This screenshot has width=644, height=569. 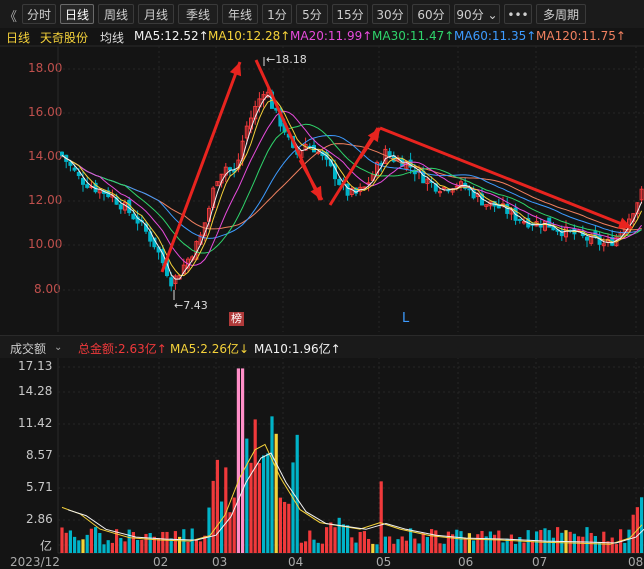 I want to click on toolbar-button-12: •••, so click(x=518, y=14).